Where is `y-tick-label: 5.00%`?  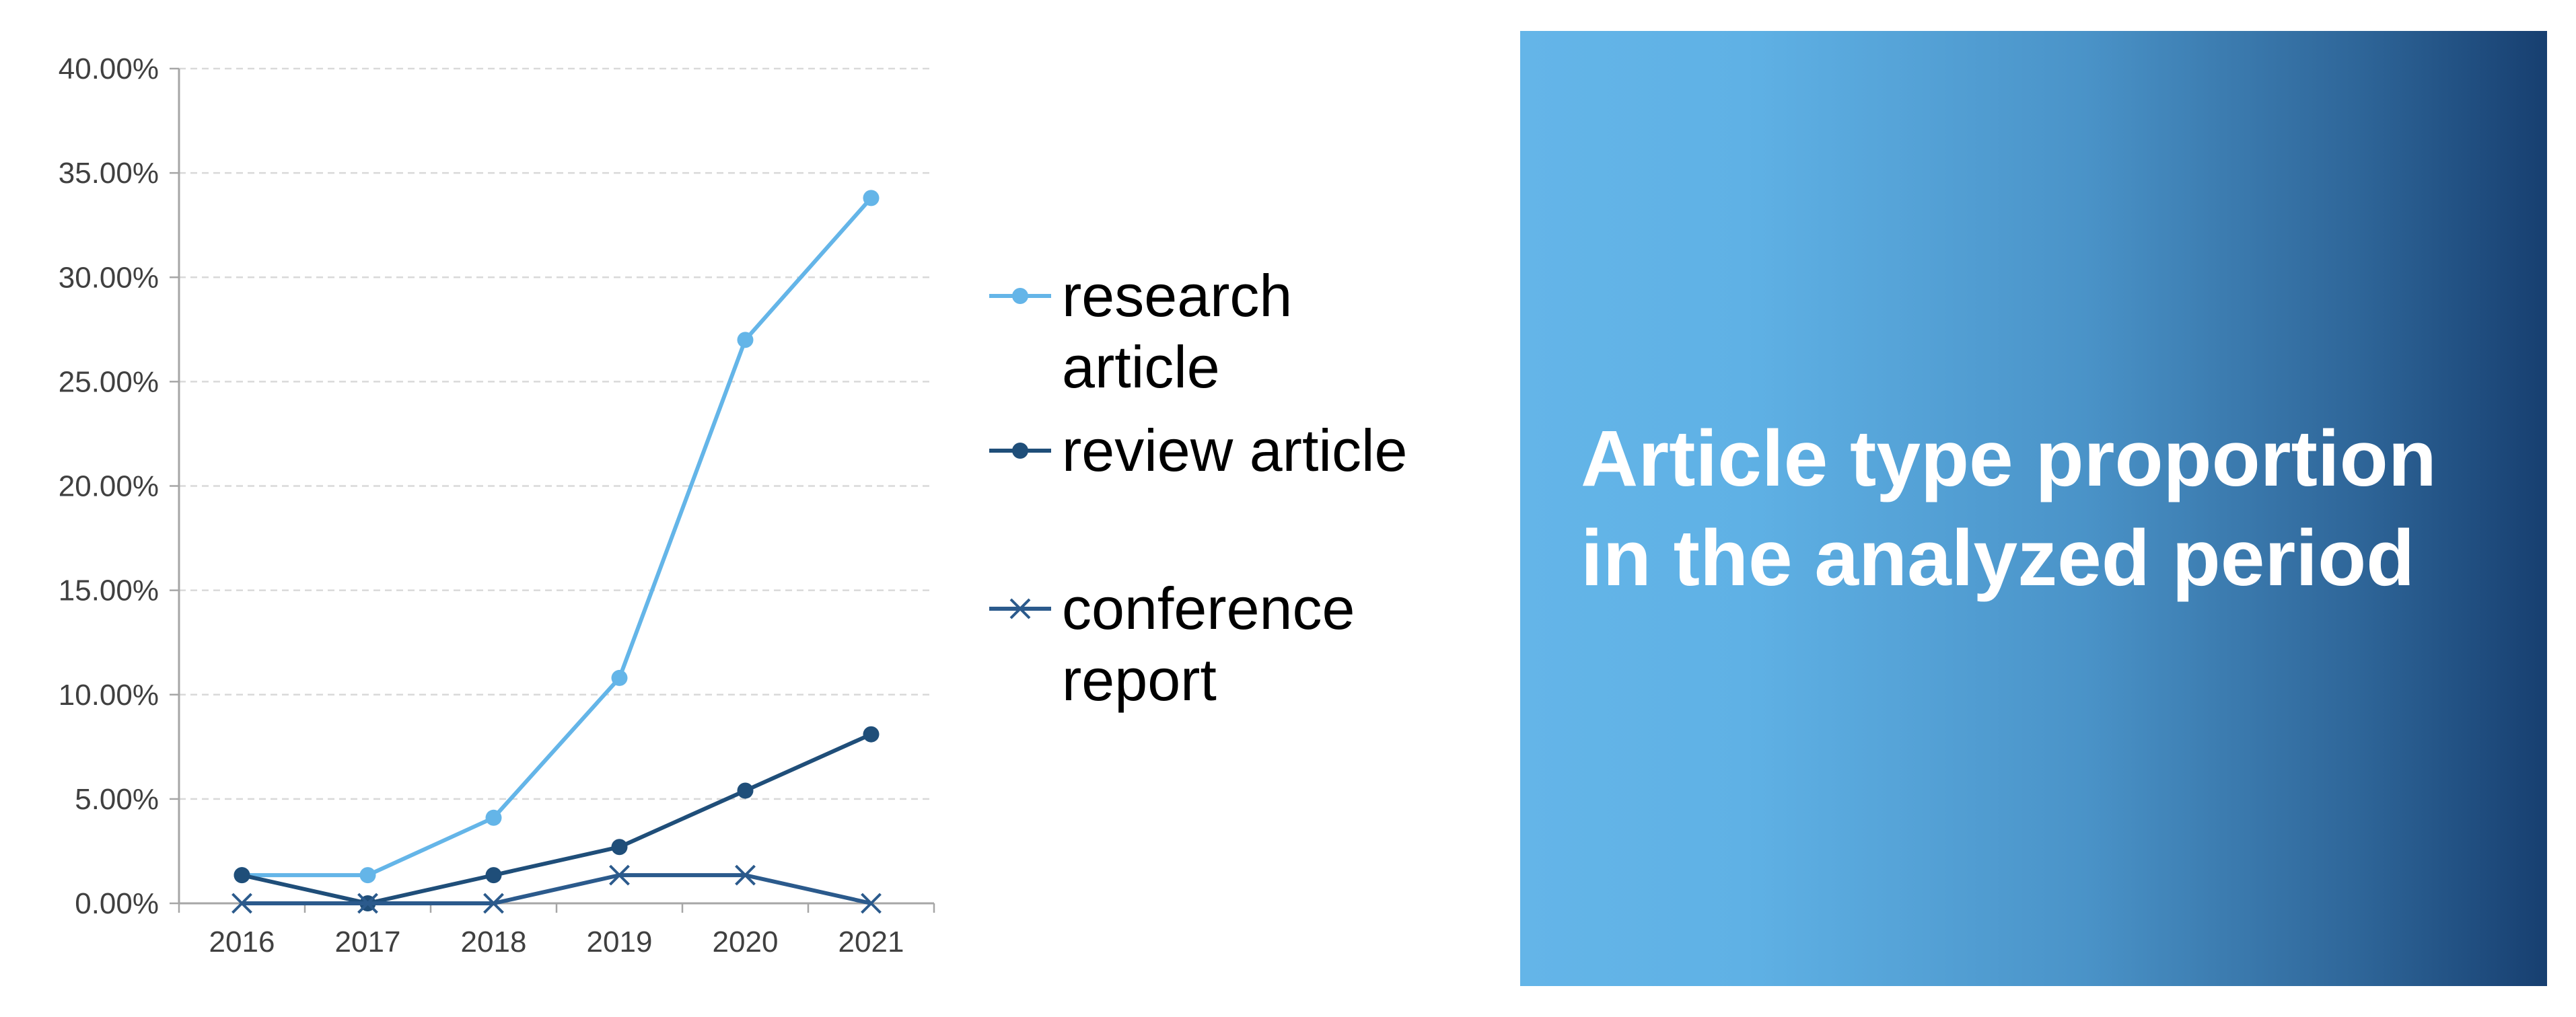
y-tick-label: 5.00% is located at coordinates (117, 800).